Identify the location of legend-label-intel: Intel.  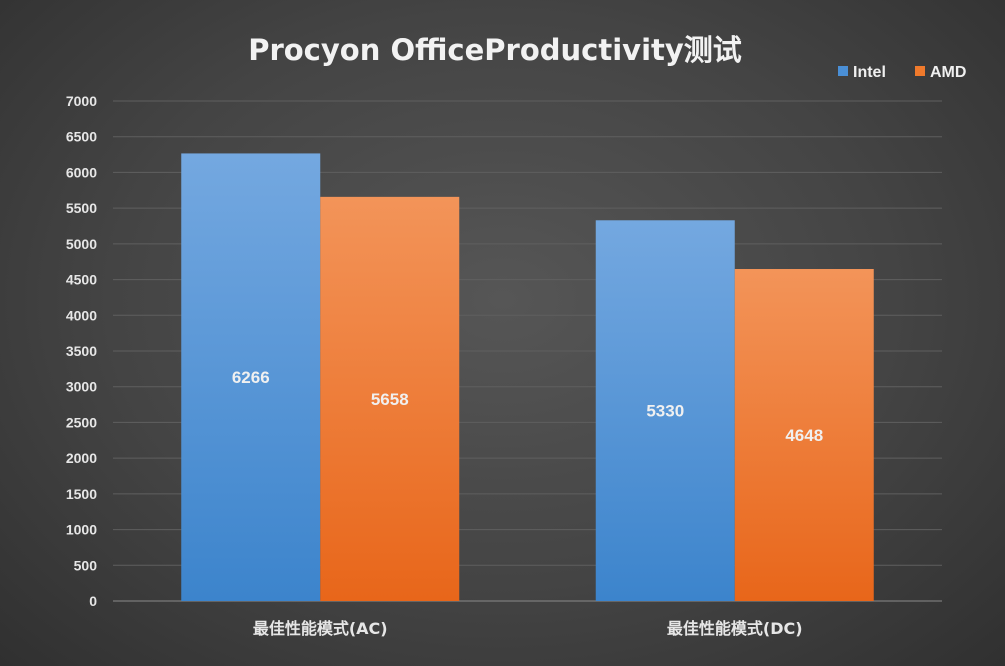
(869, 72).